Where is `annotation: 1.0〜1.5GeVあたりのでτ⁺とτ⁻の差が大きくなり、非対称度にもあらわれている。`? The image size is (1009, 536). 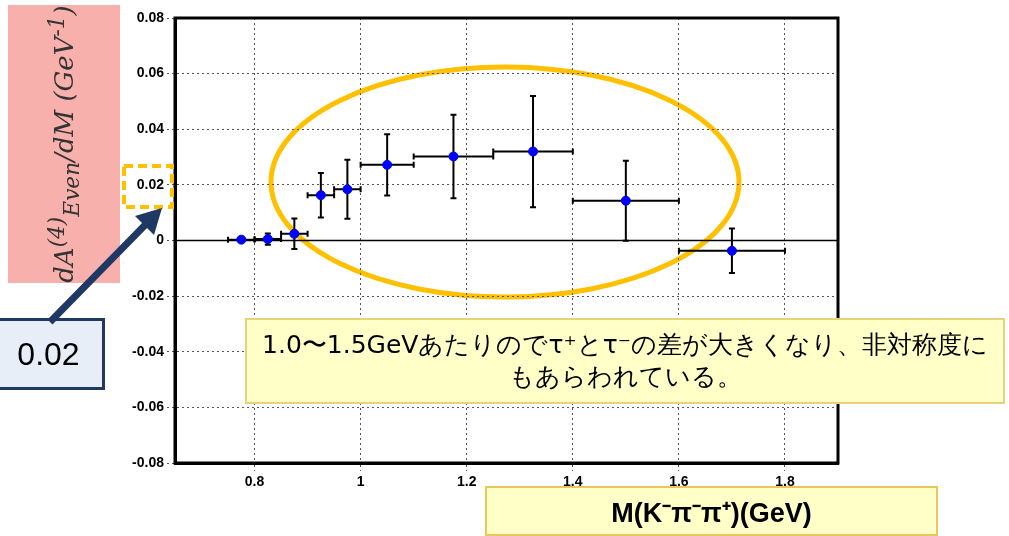
annotation: 1.0〜1.5GeVあたりのでτ⁺とτ⁻の差が大きくなり、非対称度にもあらわれている。 is located at coordinates (625, 360).